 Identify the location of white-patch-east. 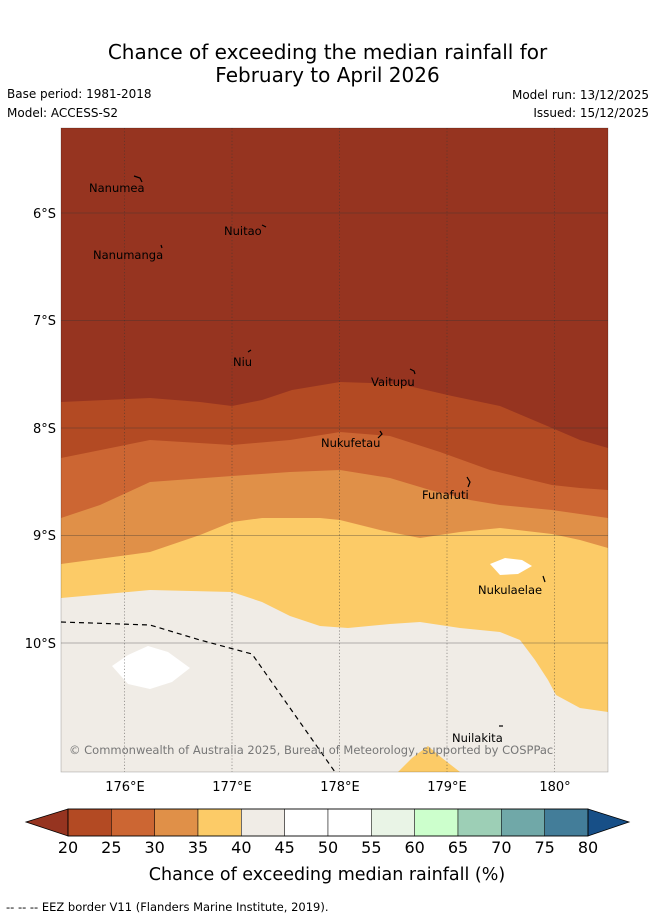
(511, 566).